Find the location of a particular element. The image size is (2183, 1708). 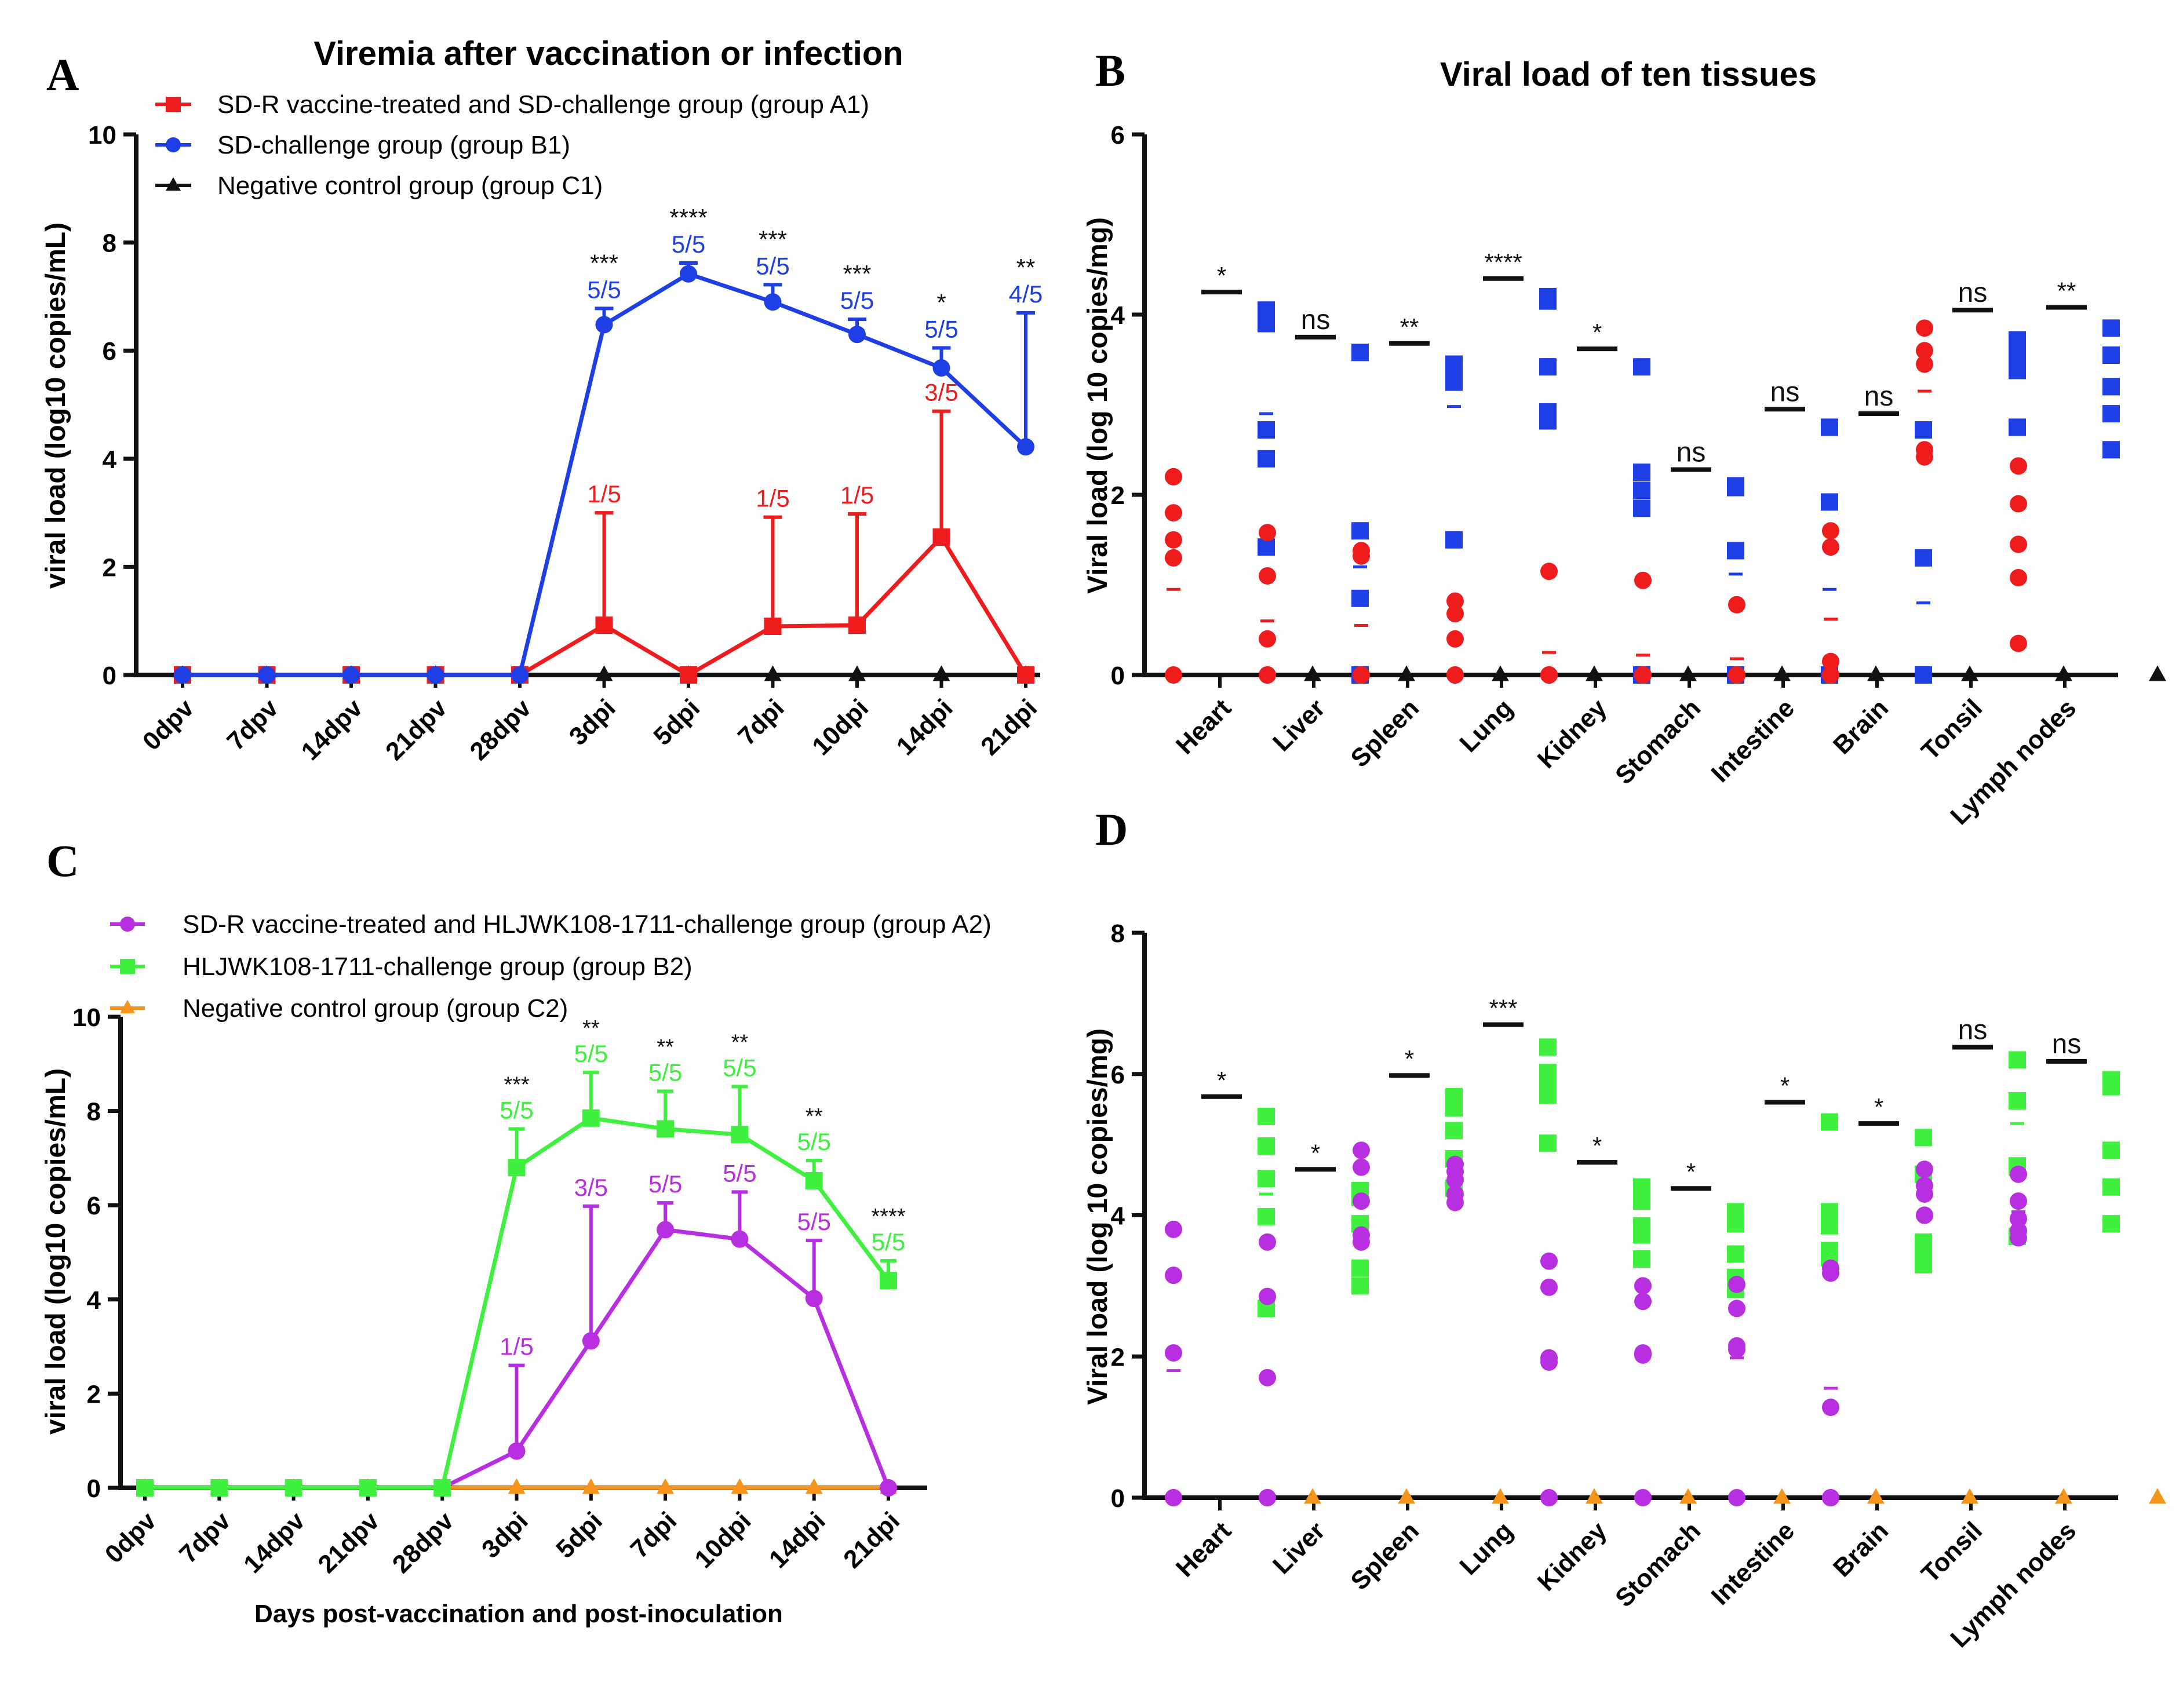

x-tick-label: 3dpi is located at coordinates (593, 722).